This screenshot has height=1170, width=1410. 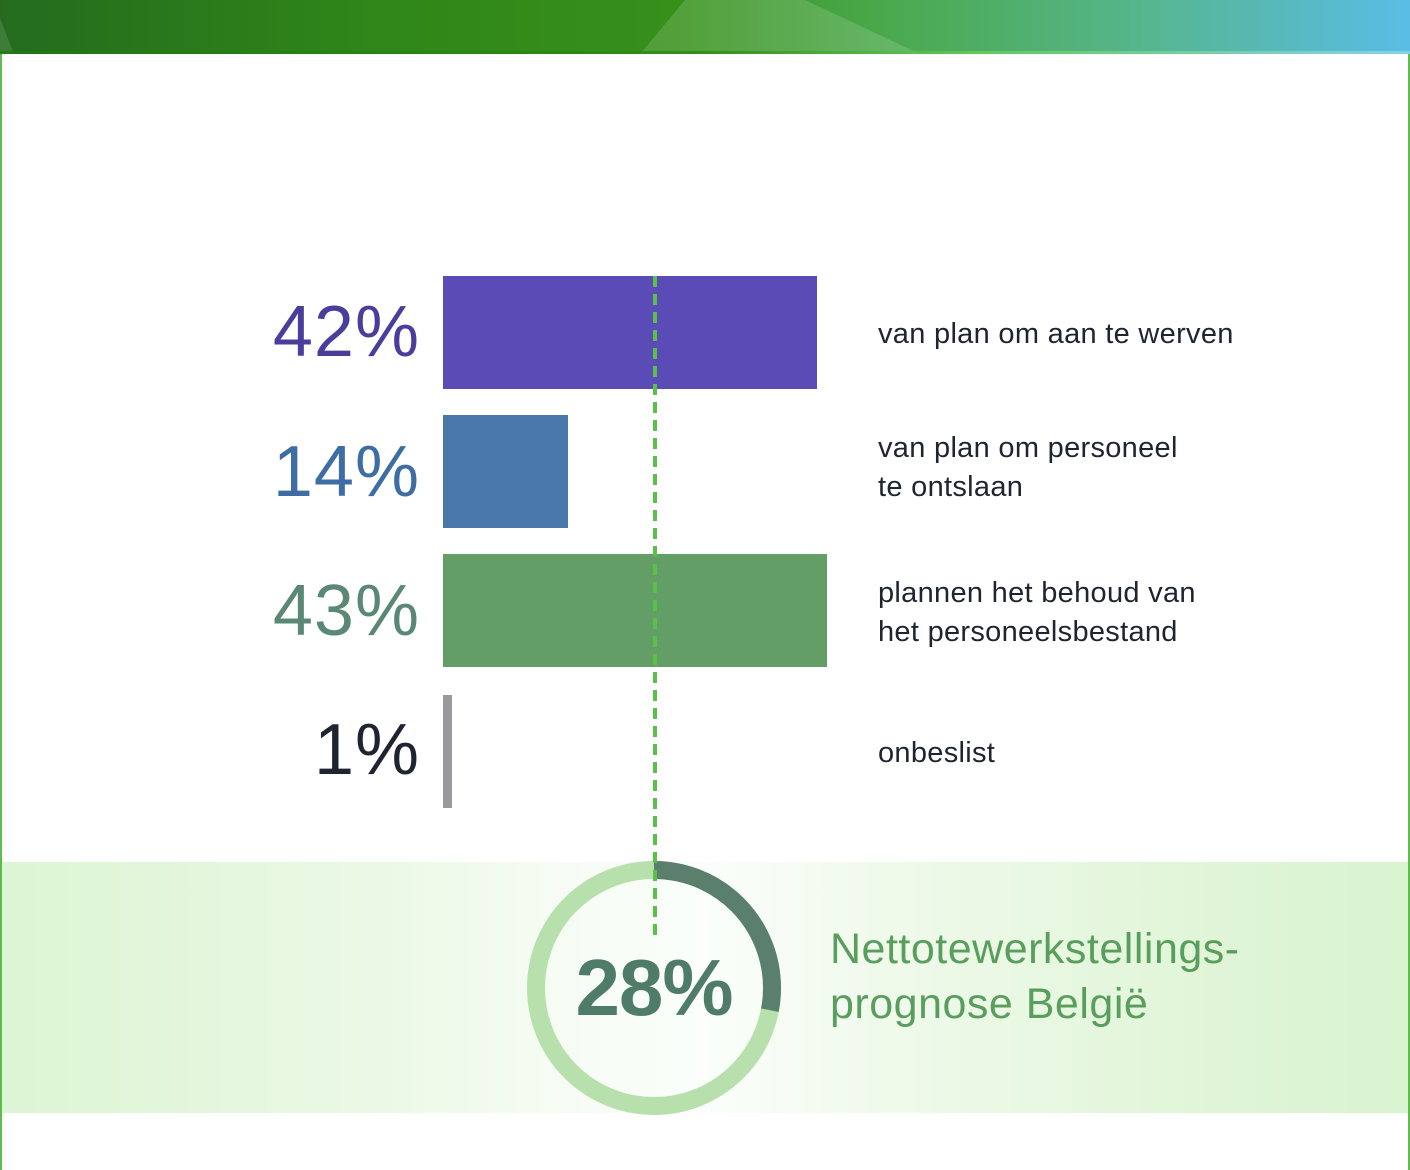 I want to click on bar-retain, so click(x=635, y=610).